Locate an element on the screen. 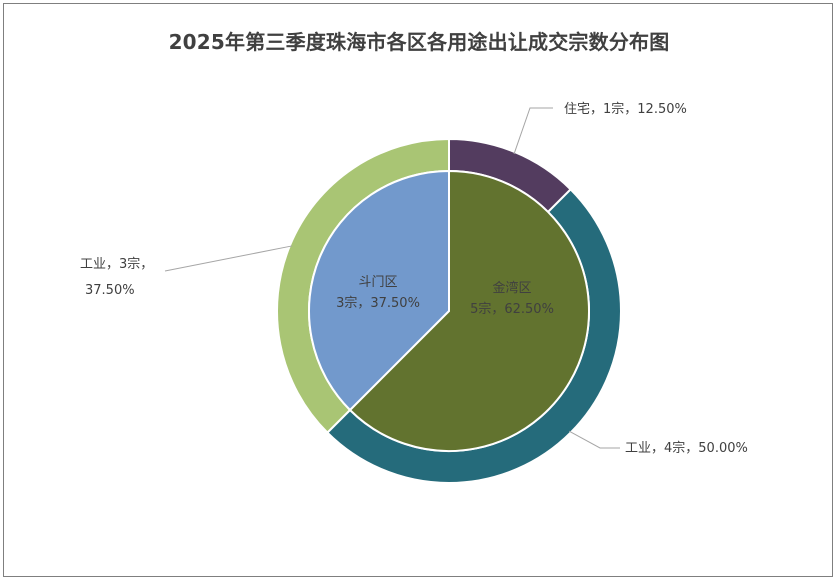 The width and height of the screenshot is (838, 582). label-inner-jinwan-value: 5宗，62.50% is located at coordinates (512, 309).